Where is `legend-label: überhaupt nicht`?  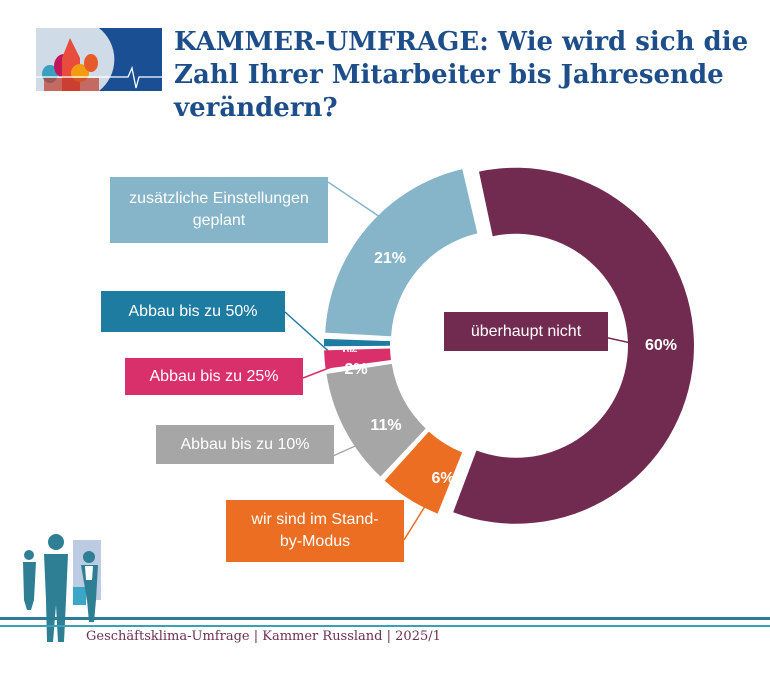
legend-label: überhaupt nicht is located at coordinates (526, 331).